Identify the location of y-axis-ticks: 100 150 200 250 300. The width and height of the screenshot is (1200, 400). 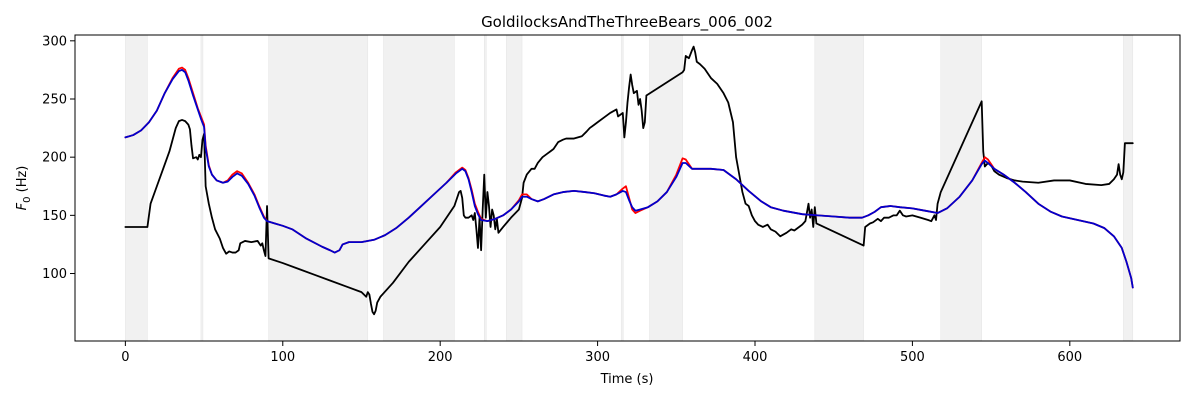
(58, 158).